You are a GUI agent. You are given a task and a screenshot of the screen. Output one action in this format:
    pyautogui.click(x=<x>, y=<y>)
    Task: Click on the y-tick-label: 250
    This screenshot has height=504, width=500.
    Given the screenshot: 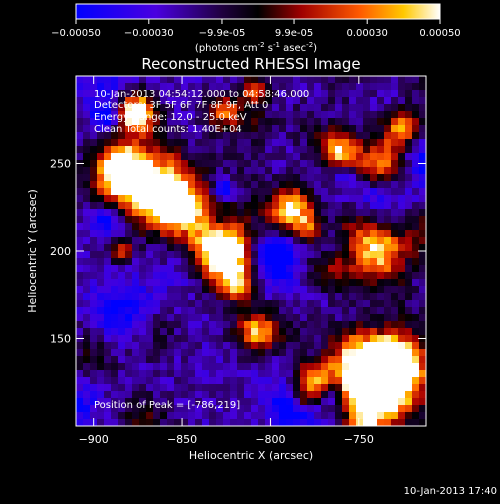 What is the action you would take?
    pyautogui.click(x=60, y=164)
    